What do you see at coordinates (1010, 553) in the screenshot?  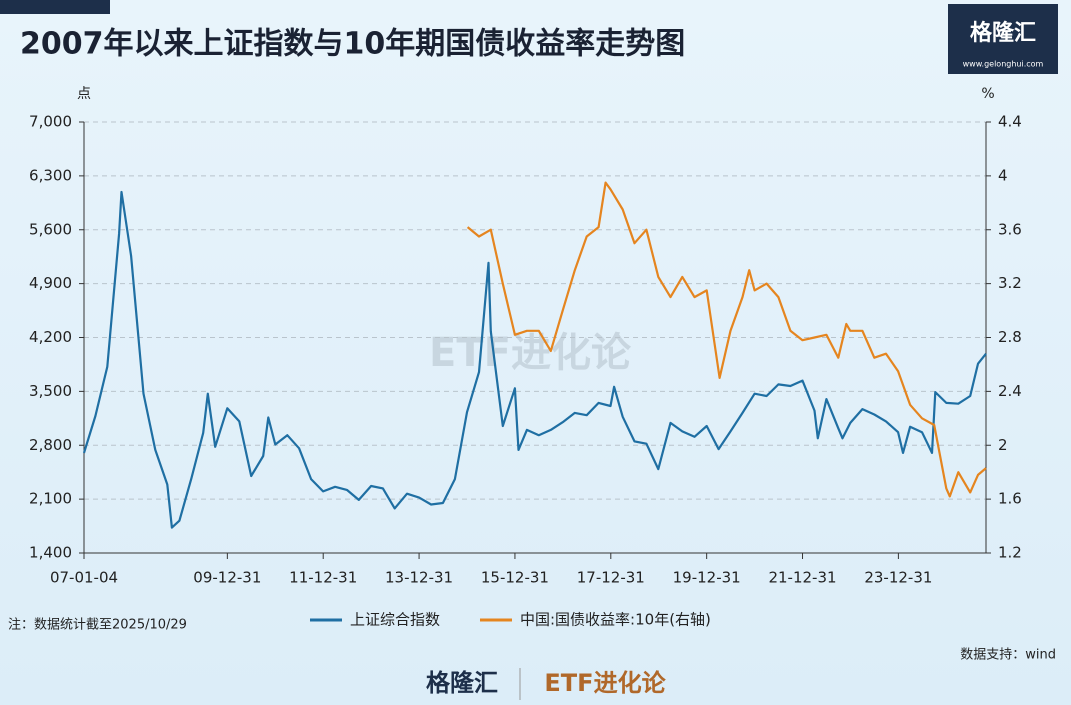 I see `y2-tick-label: 1.2` at bounding box center [1010, 553].